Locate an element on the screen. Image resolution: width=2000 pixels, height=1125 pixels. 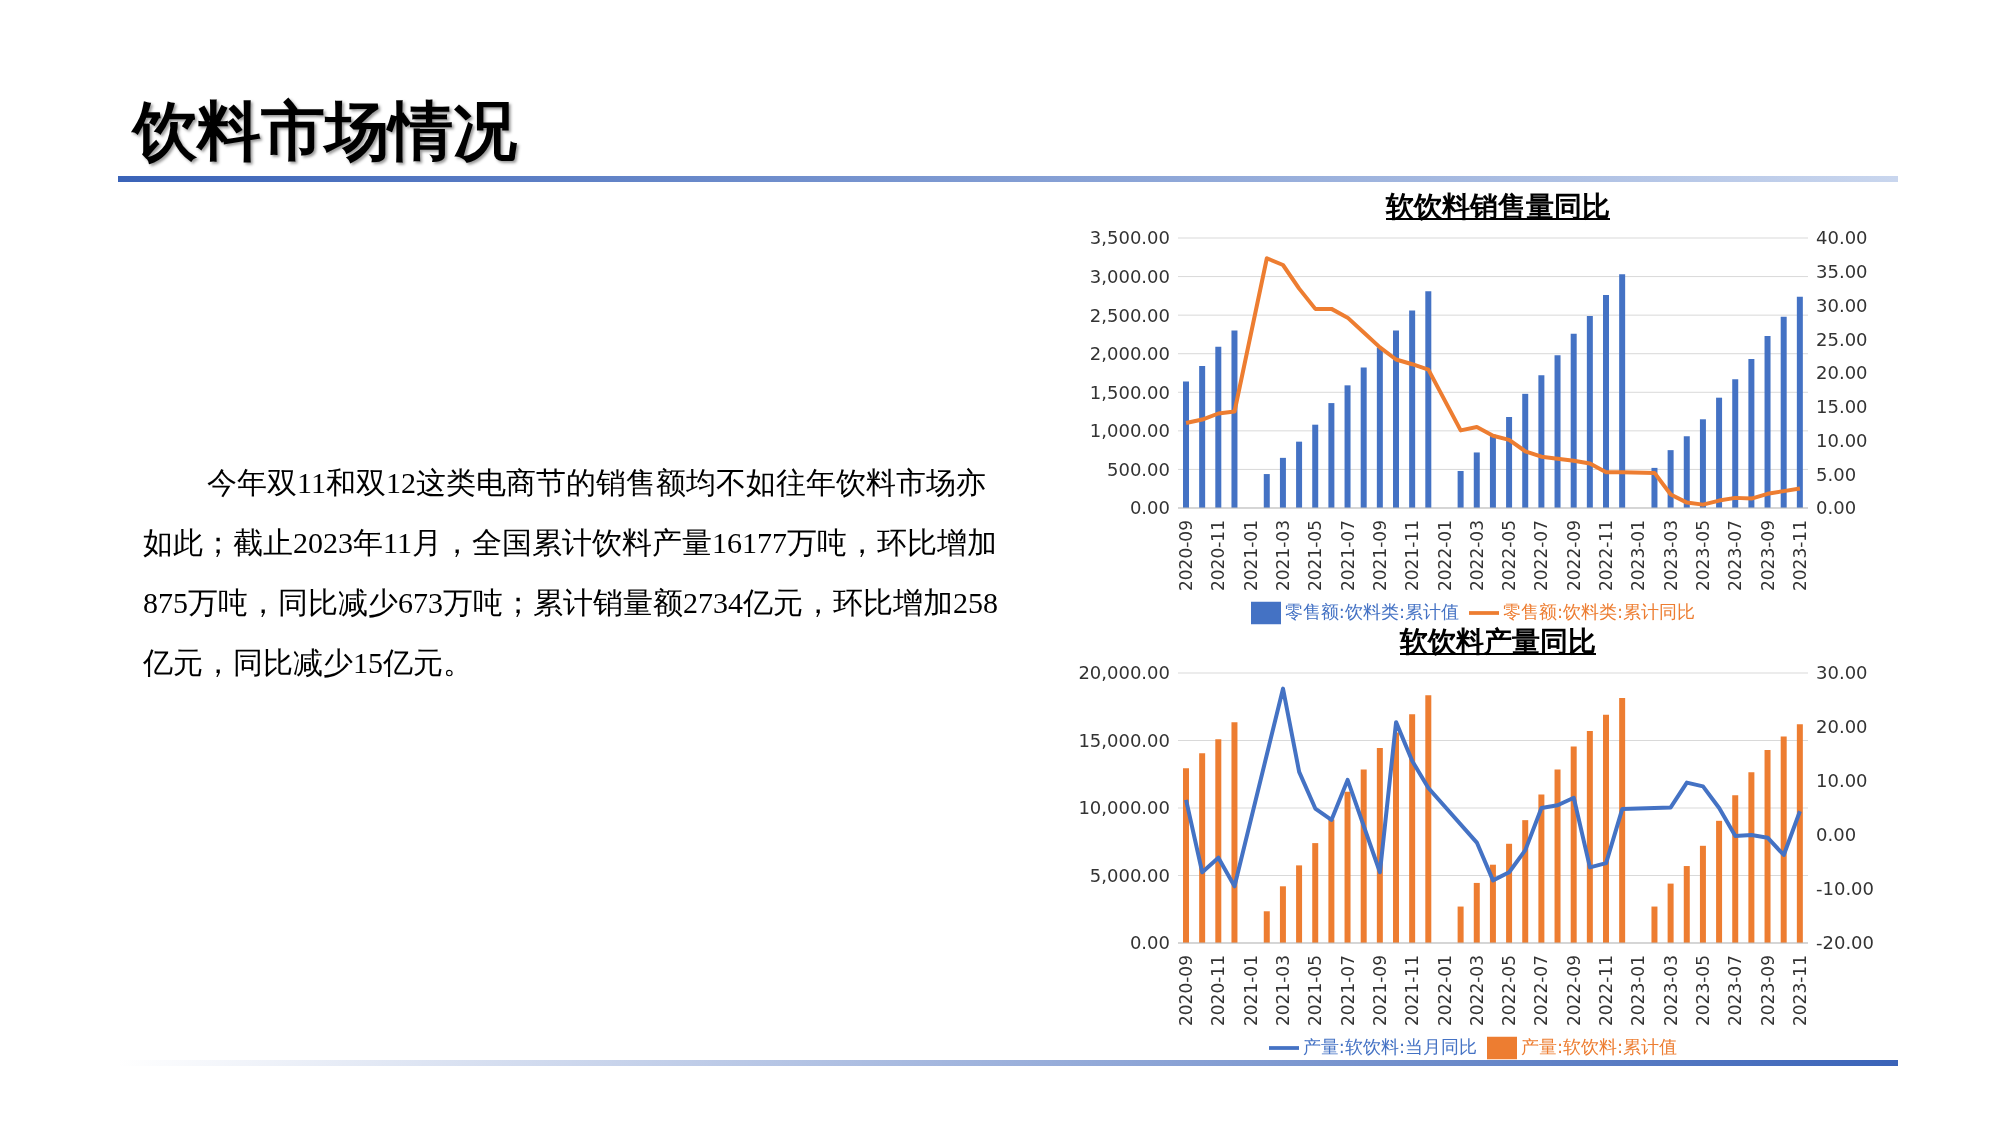
y2-tick-label: 30.00 is located at coordinates (1842, 305).